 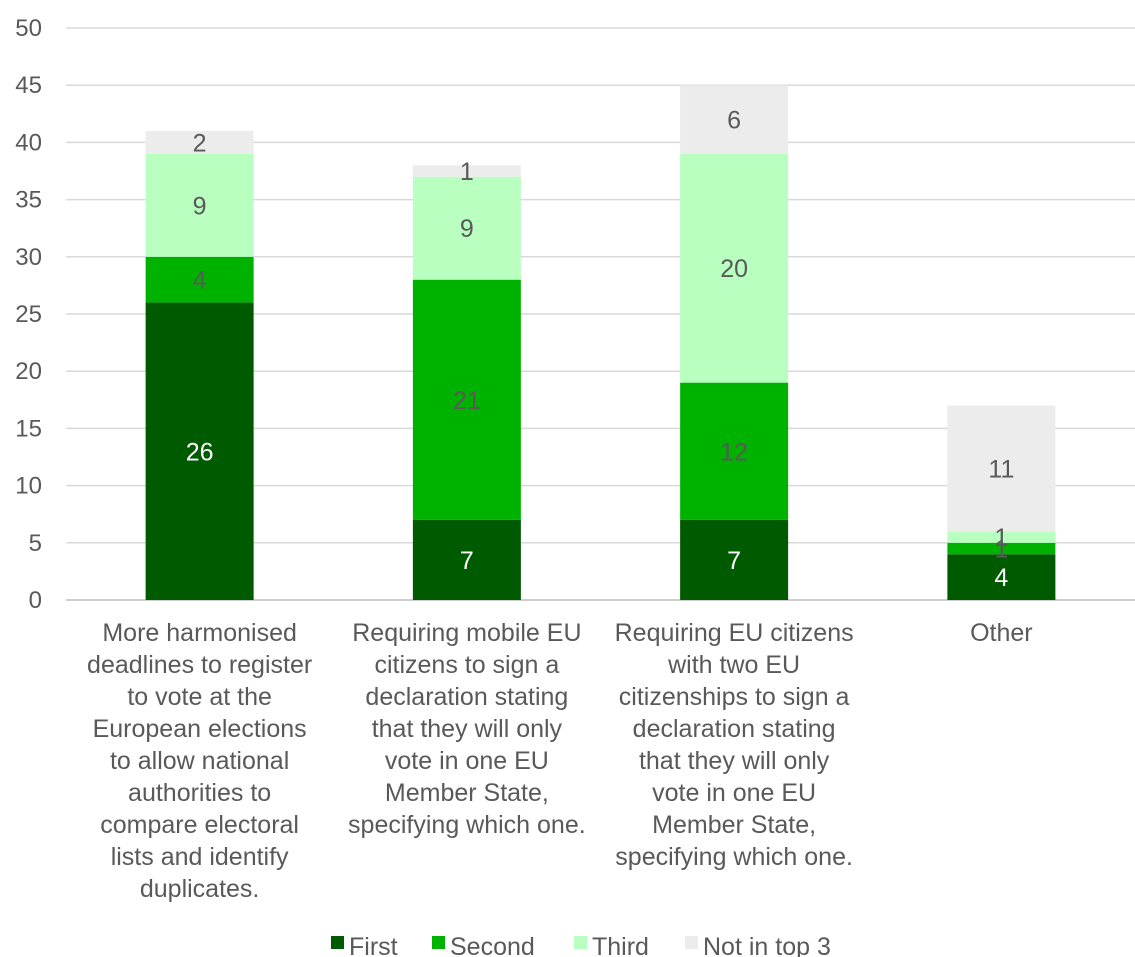 What do you see at coordinates (620, 945) in the screenshot?
I see `legend-label: Third` at bounding box center [620, 945].